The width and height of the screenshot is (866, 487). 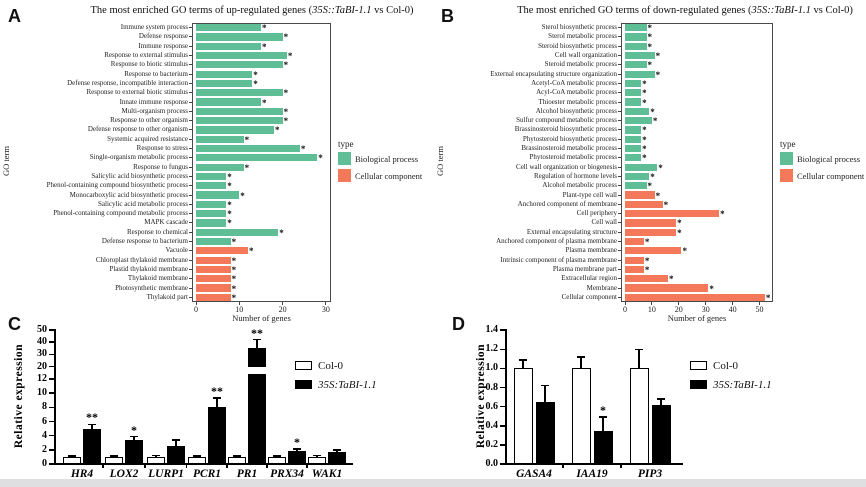 I want to click on go-term-label: Chloroplast thylakoid membrane, so click(x=141, y=259).